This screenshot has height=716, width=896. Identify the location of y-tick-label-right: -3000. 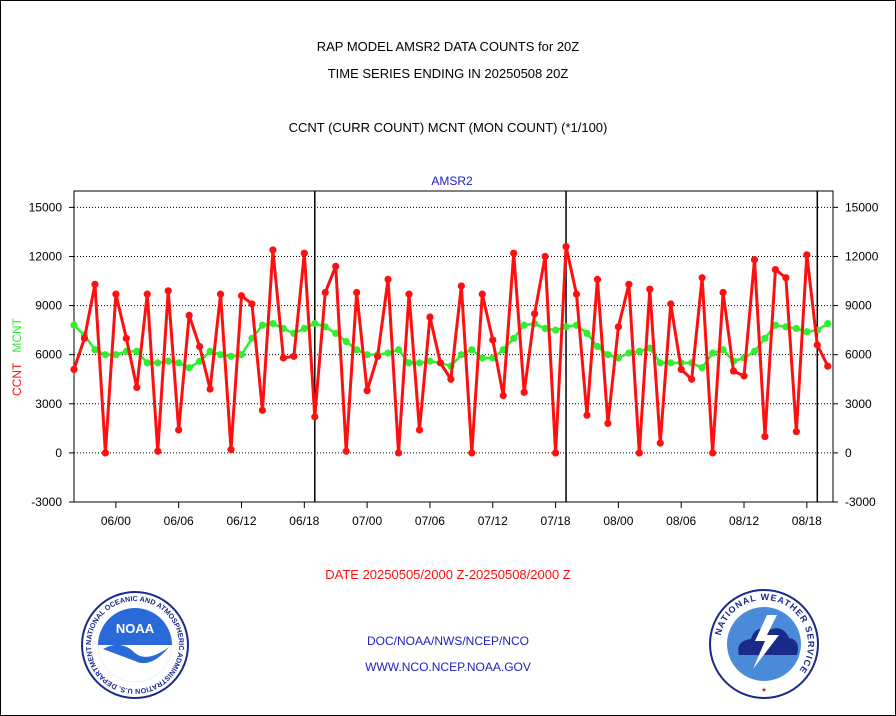
(860, 502).